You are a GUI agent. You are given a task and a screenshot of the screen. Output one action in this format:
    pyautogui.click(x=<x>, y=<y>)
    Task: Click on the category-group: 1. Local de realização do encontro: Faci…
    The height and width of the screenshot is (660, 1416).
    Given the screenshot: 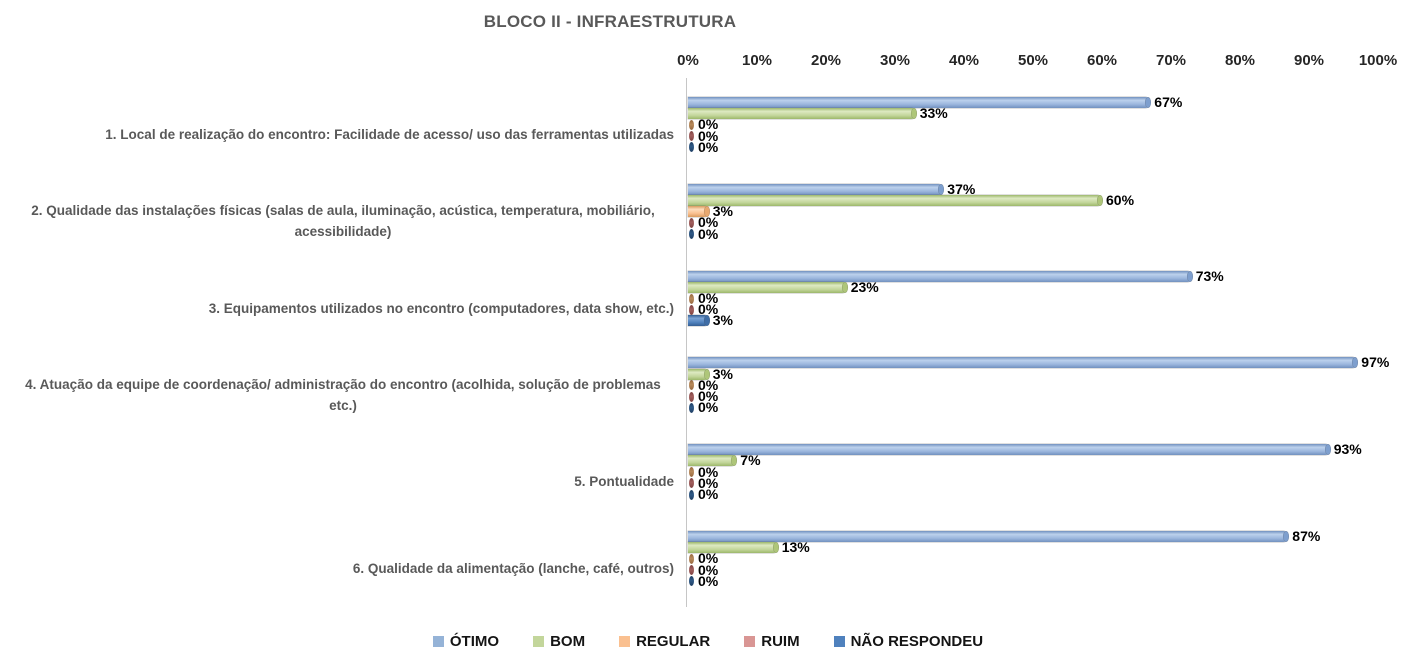 What is the action you would take?
    pyautogui.click(x=708, y=135)
    